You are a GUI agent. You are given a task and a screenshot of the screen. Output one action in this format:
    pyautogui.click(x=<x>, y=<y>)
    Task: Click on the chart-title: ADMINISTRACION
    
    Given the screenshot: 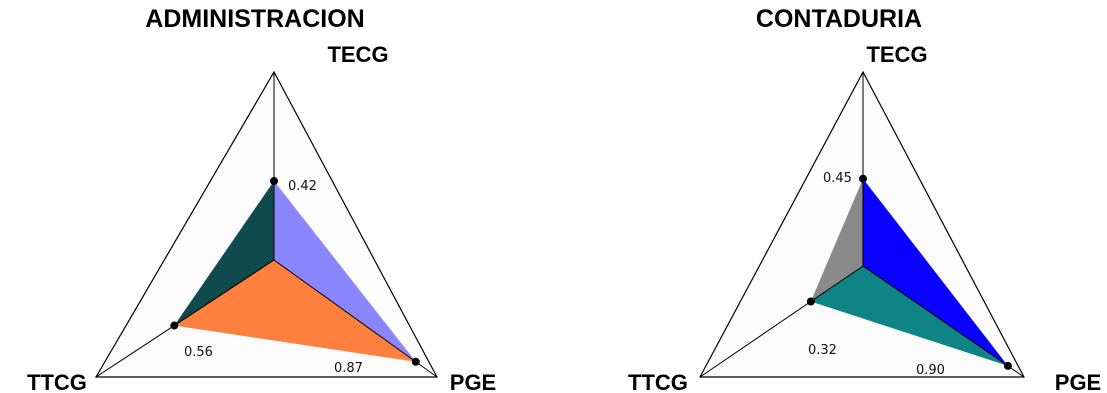 What is the action you would take?
    pyautogui.click(x=254, y=19)
    